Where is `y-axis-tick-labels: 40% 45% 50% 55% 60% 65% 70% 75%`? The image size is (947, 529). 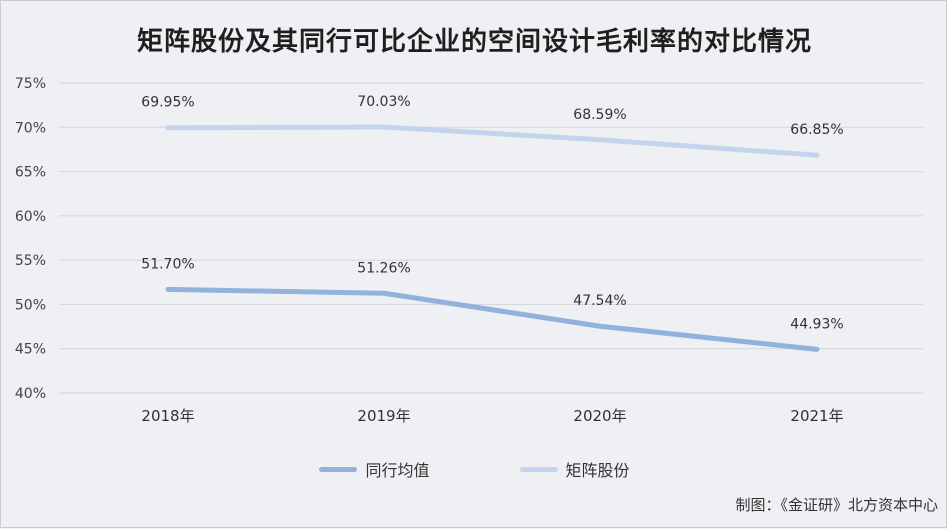
y-axis-tick-labels: 40% 45% 50% 55% 60% 65% 70% 75% is located at coordinates (30, 239).